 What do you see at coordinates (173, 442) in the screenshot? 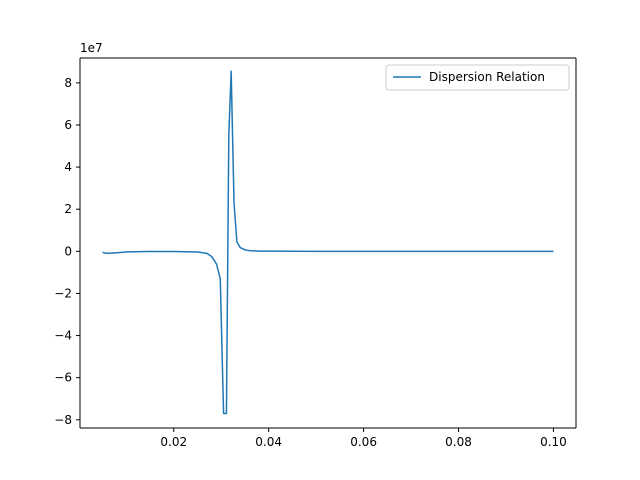
I see `x-tick-label: 0.02` at bounding box center [173, 442].